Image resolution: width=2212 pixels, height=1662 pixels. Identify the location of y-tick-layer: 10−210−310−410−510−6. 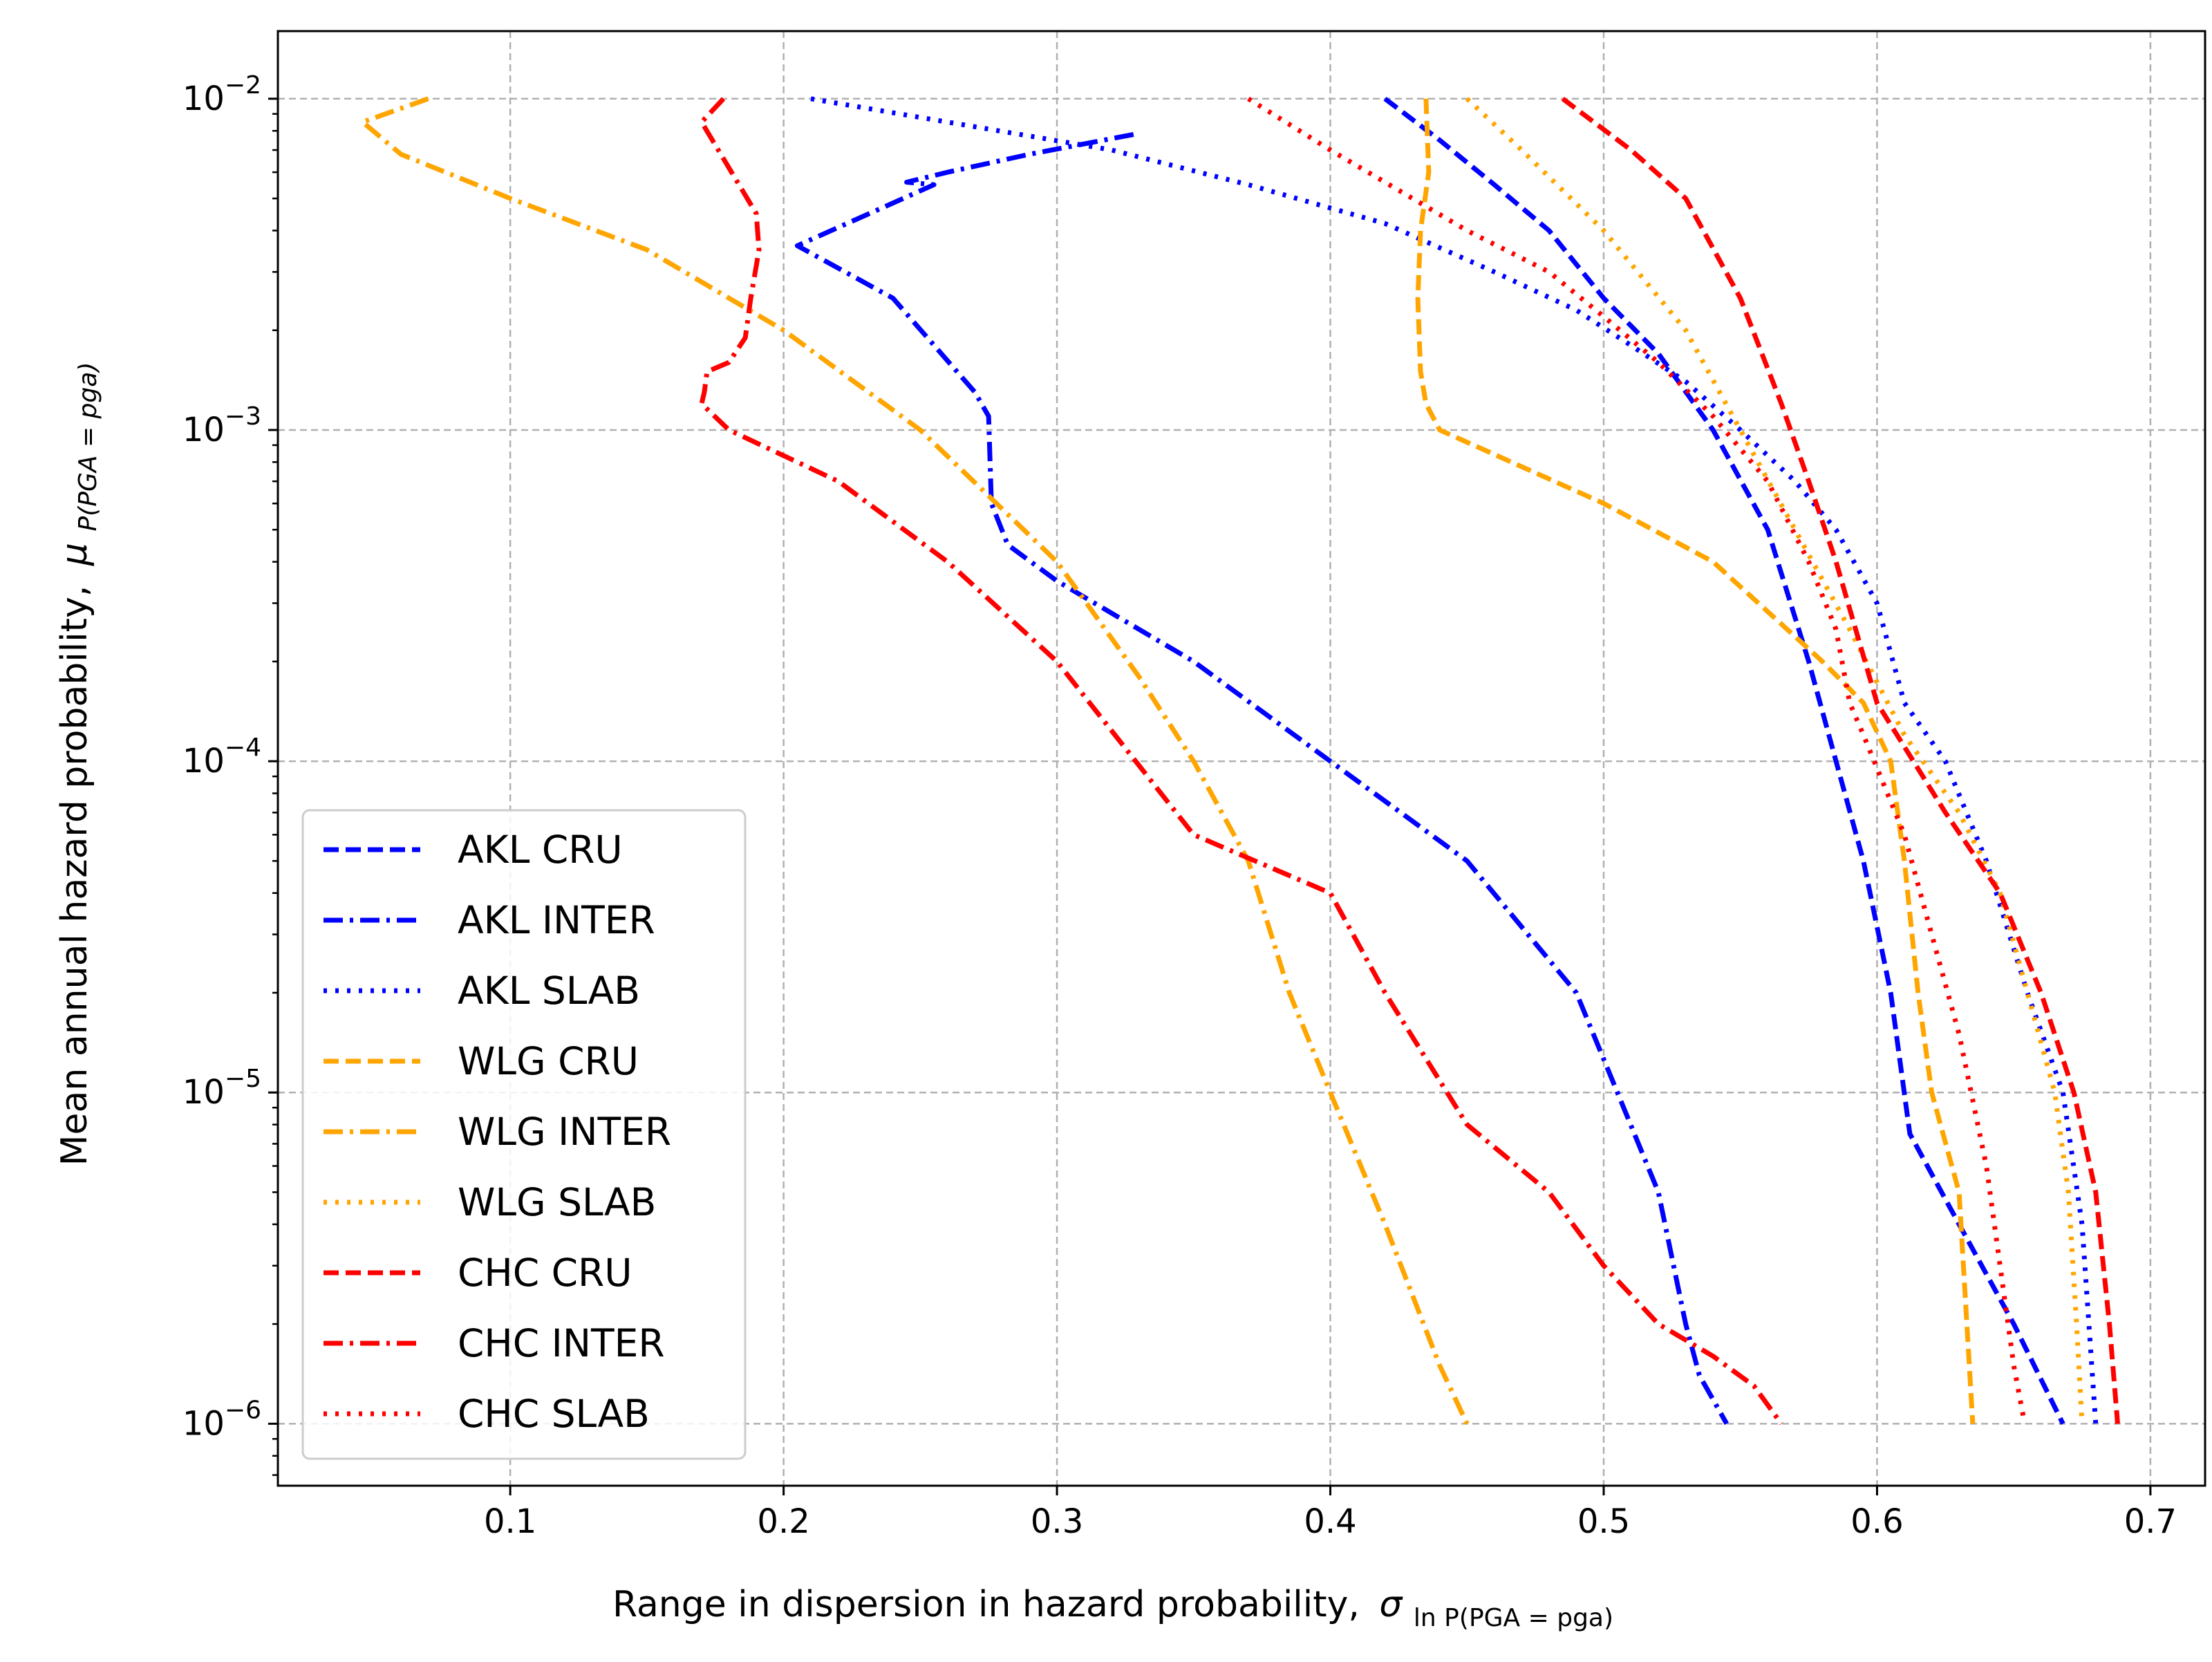
(230, 773).